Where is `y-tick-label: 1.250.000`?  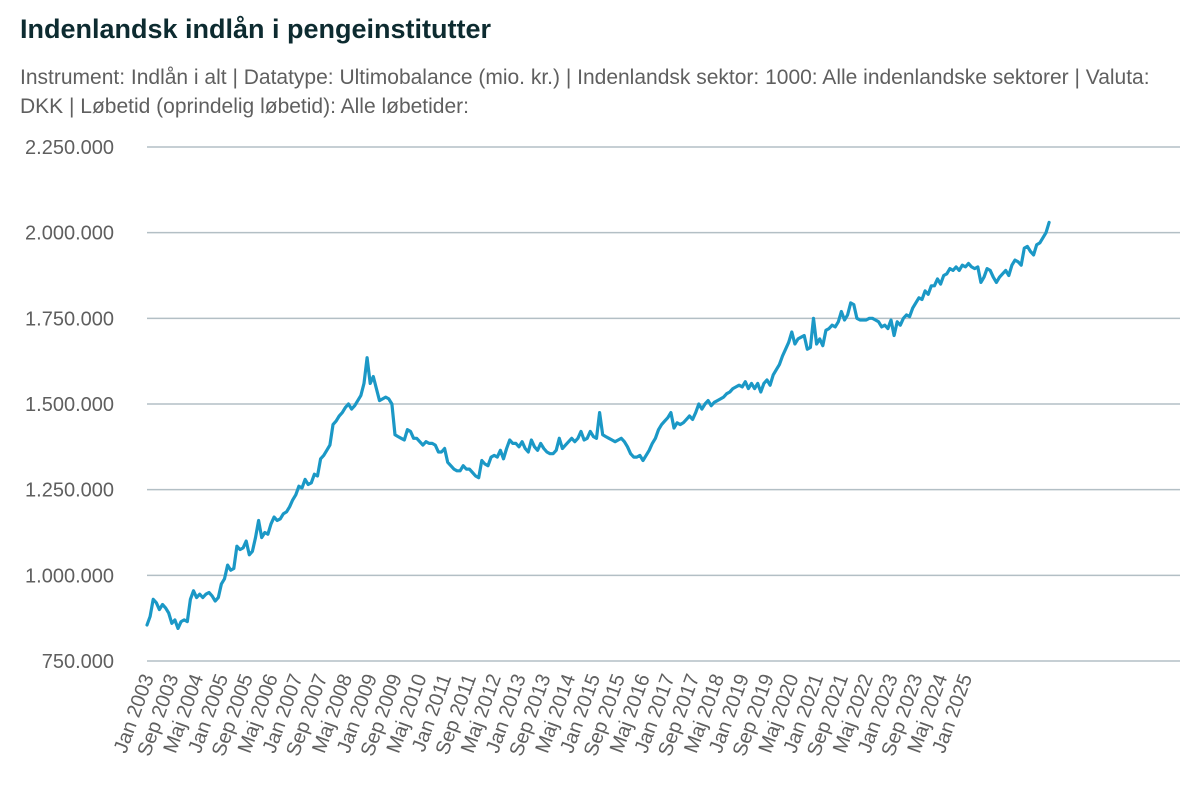
y-tick-label: 1.250.000 is located at coordinates (69, 491).